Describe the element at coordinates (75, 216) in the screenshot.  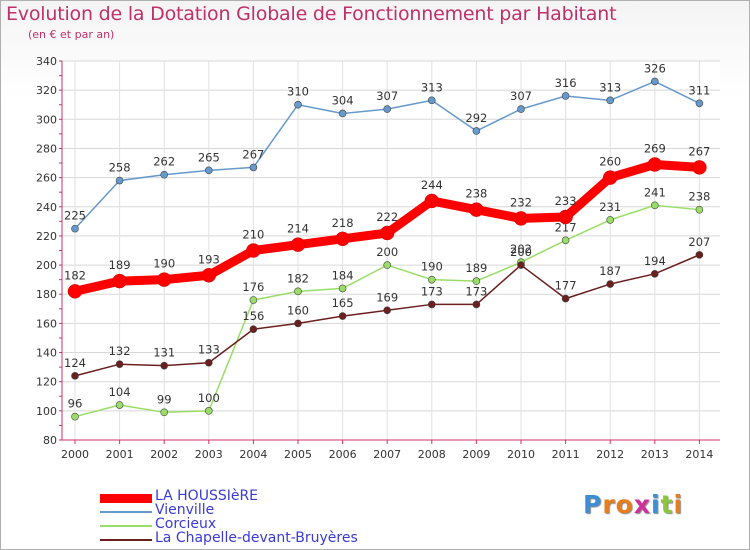
I see `data-label: 225` at that location.